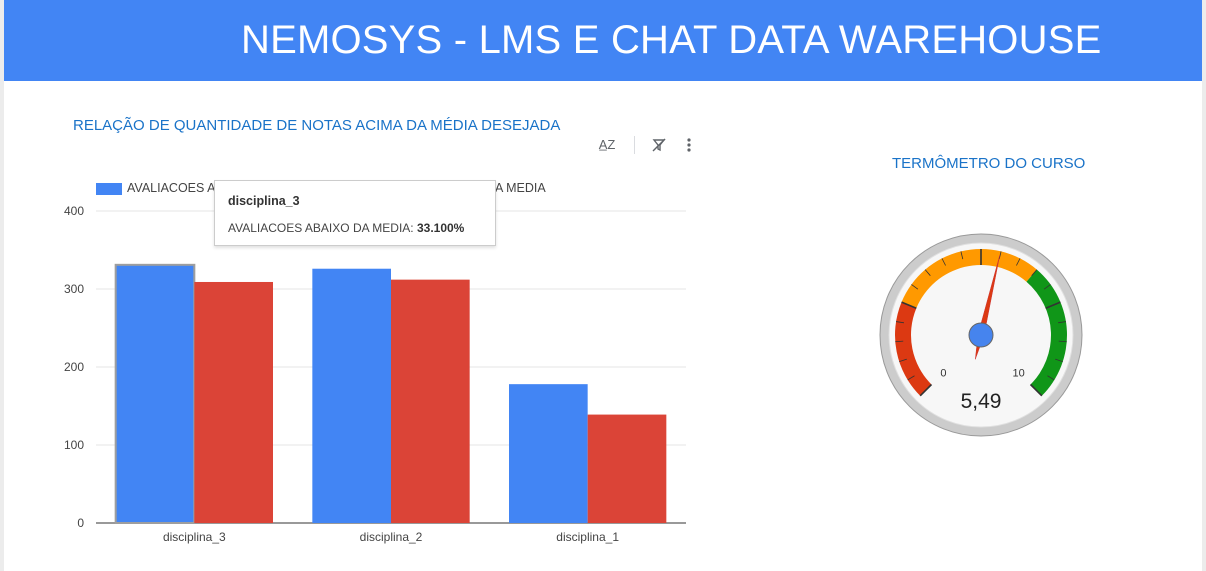 The height and width of the screenshot is (571, 1206). I want to click on header-bar: NEMOSYS - LMS E CHAT DATA WAREHOUSE, so click(603, 40).